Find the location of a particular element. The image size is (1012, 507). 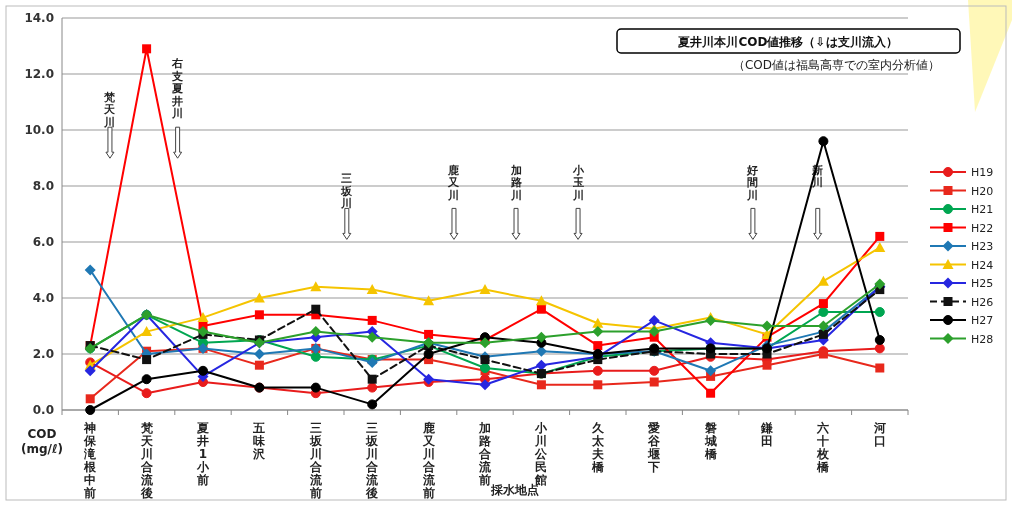

x-tick-label: 六十枚橋 is located at coordinates (823, 447).